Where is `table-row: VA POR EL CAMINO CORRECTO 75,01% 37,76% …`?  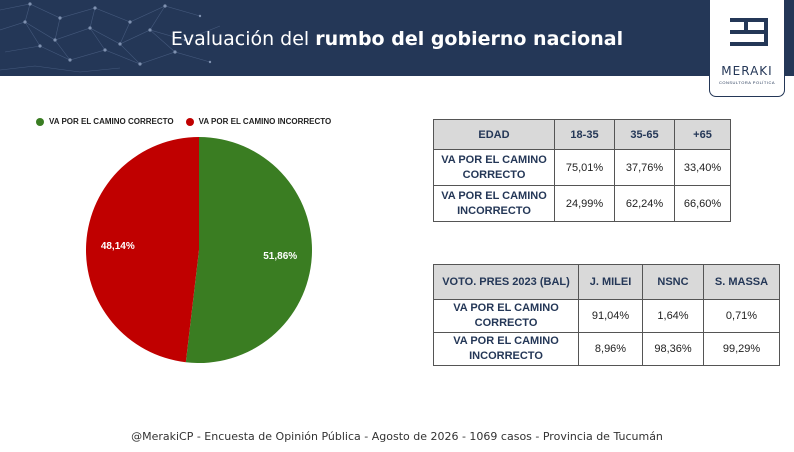 table-row: VA POR EL CAMINO CORRECTO 75,01% 37,76% … is located at coordinates (582, 167).